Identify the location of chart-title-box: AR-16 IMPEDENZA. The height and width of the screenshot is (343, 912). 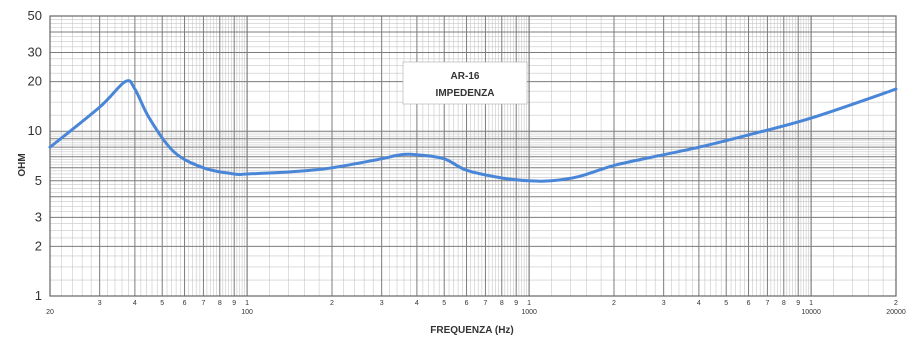
(465, 83).